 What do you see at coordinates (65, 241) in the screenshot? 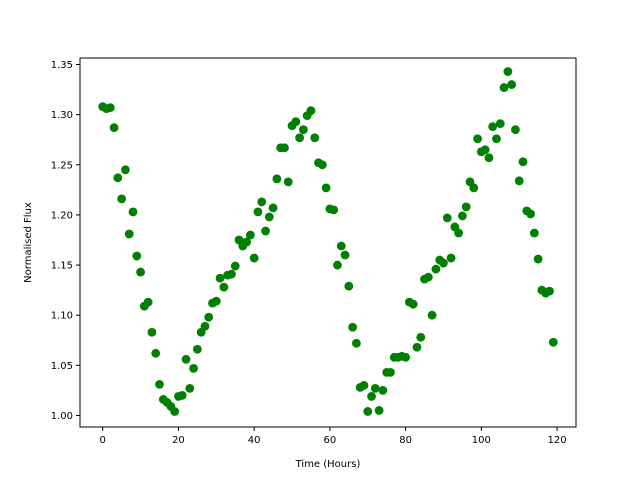
I see `y-axis-ticks: 1.00 1.05 1.10 1.15 1.20 1.25 1.30 1.35` at bounding box center [65, 241].